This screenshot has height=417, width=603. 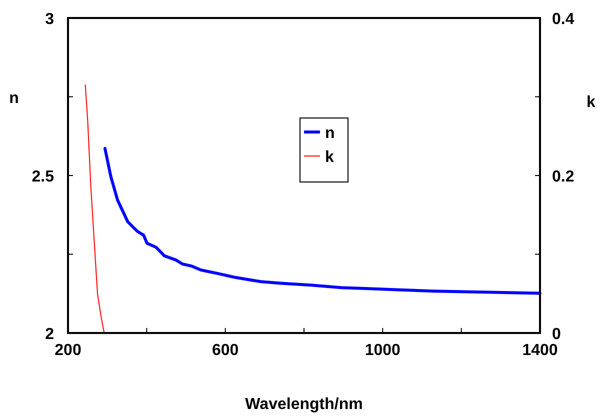 What do you see at coordinates (225, 350) in the screenshot?
I see `x-tick-label: 600` at bounding box center [225, 350].